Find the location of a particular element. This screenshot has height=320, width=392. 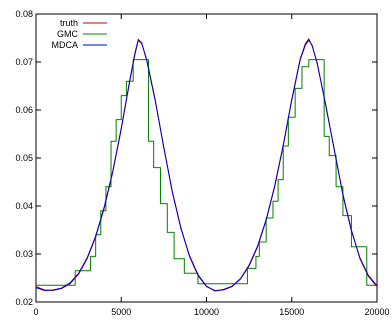

y-tick-label: 0.08 is located at coordinates (24, 14).